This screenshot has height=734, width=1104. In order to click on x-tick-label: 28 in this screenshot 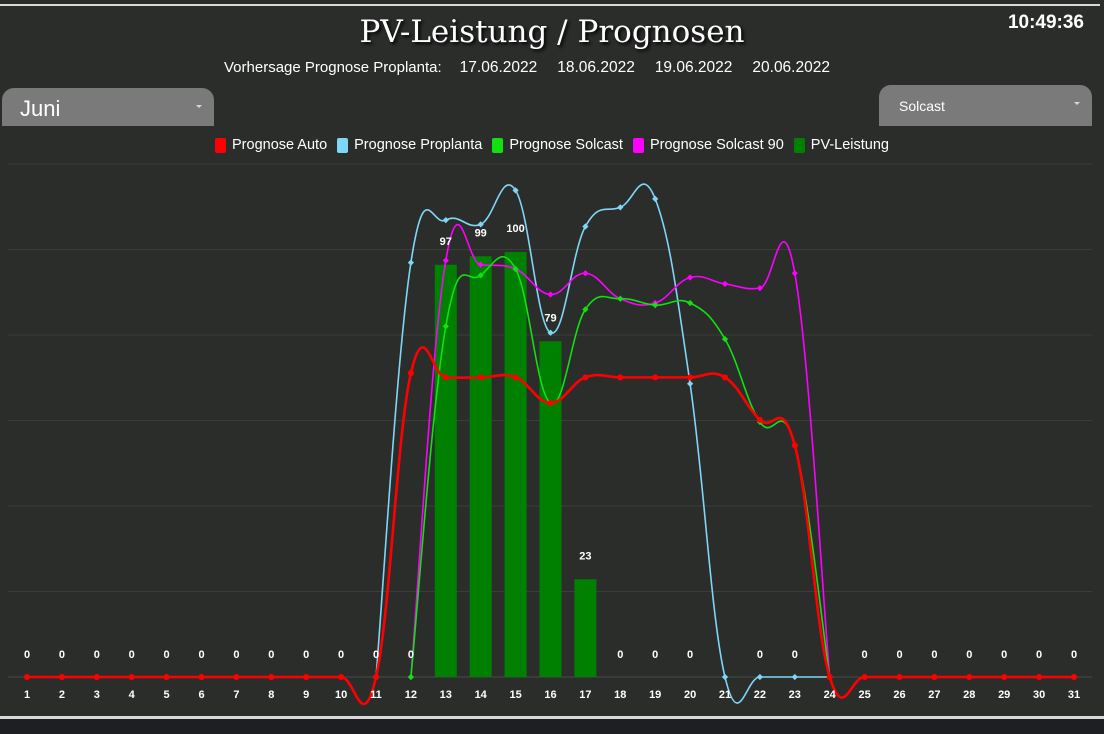, I will do `click(969, 695)`.